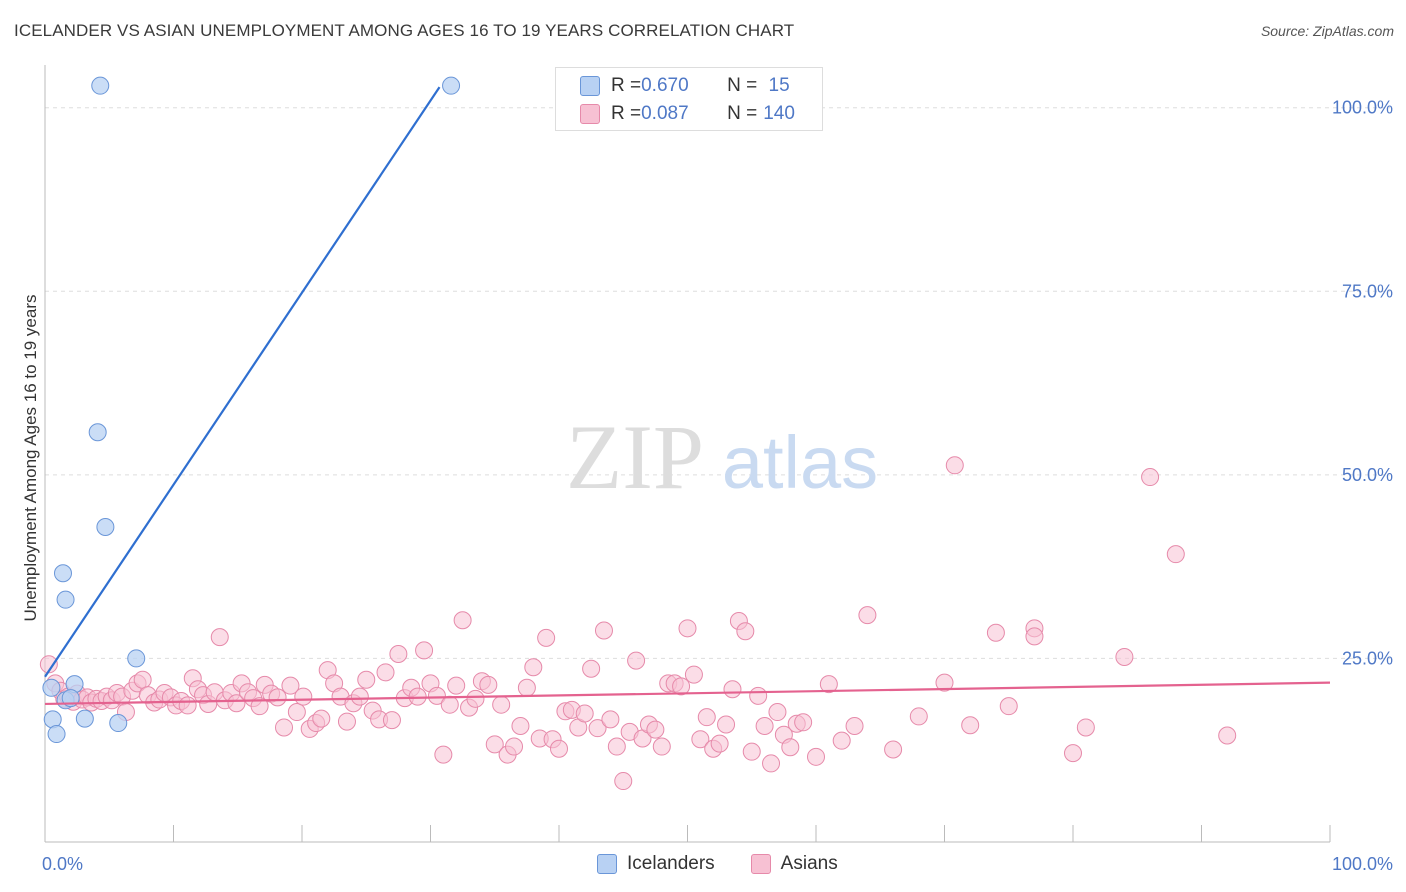 The width and height of the screenshot is (1406, 892). Describe the element at coordinates (590, 114) in the screenshot. I see `asians-swatch` at that location.